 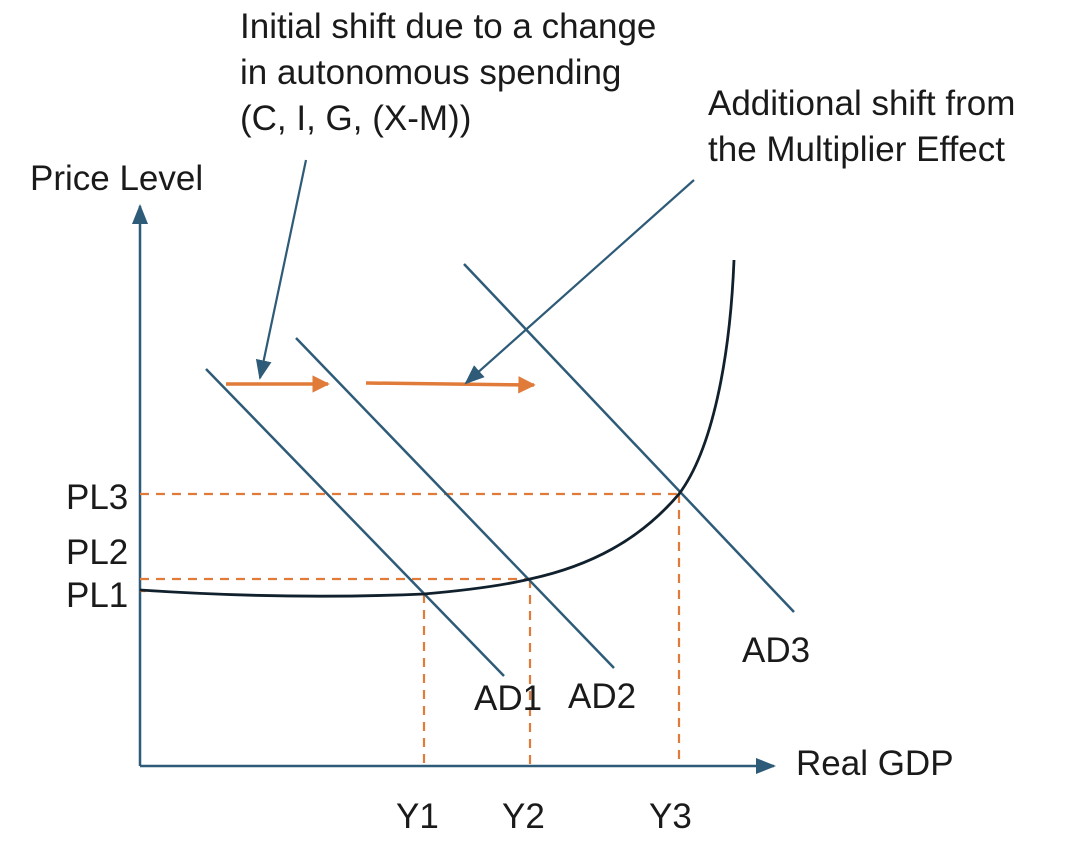 I want to click on ad1-line, so click(x=355, y=522).